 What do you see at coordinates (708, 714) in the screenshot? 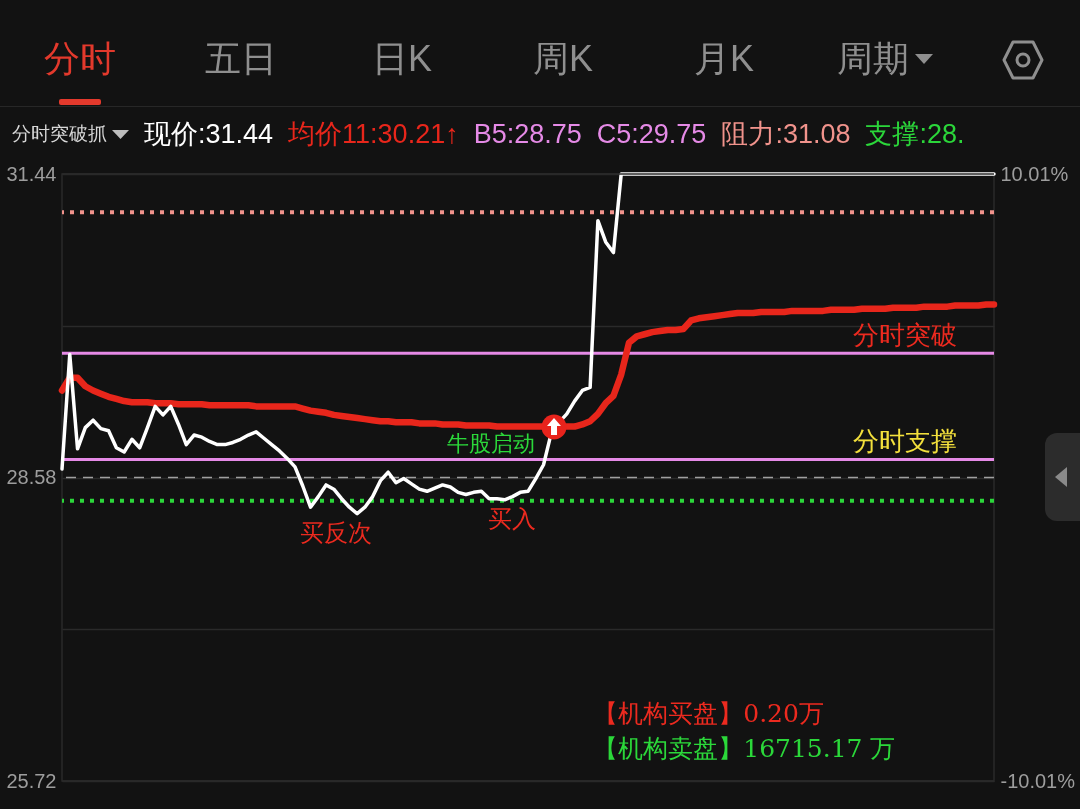
I see `annotation: 【机构买盘】0.20万` at bounding box center [708, 714].